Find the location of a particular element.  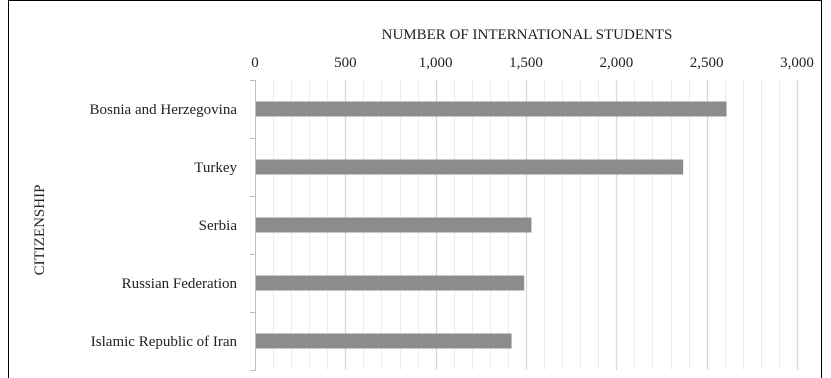

x-tick-label: 3,000 is located at coordinates (797, 63).